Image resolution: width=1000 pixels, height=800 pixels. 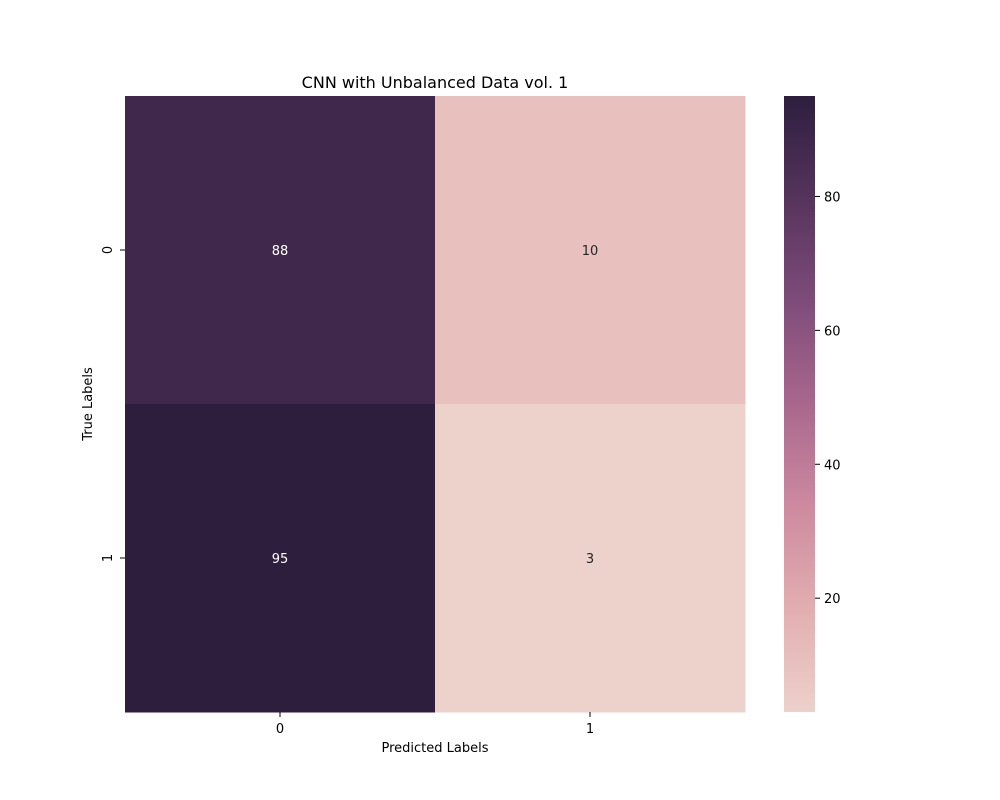 I want to click on y-tick-label: 0, so click(x=108, y=250).